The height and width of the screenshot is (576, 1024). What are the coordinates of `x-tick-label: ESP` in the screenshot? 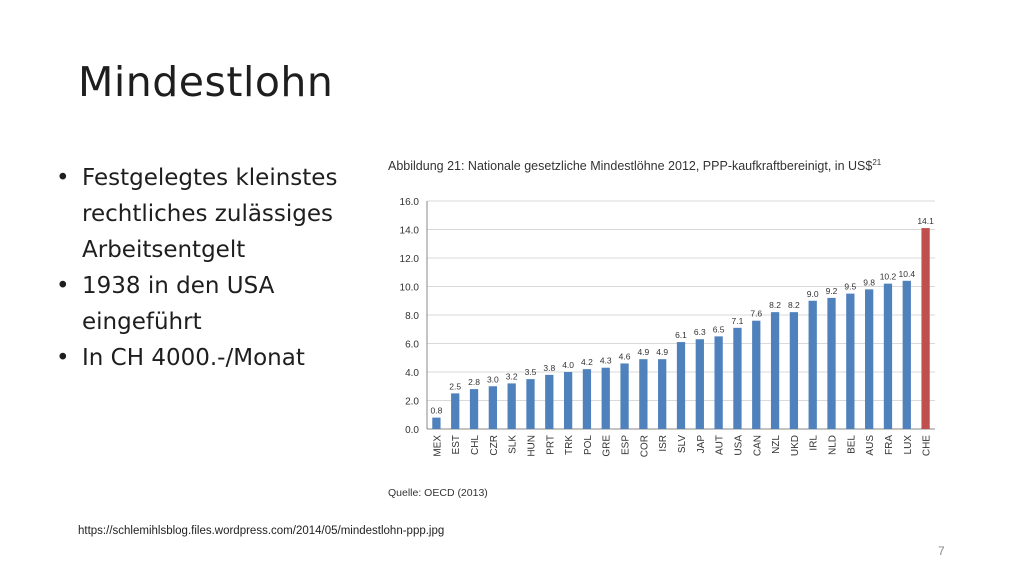 It's located at (626, 445).